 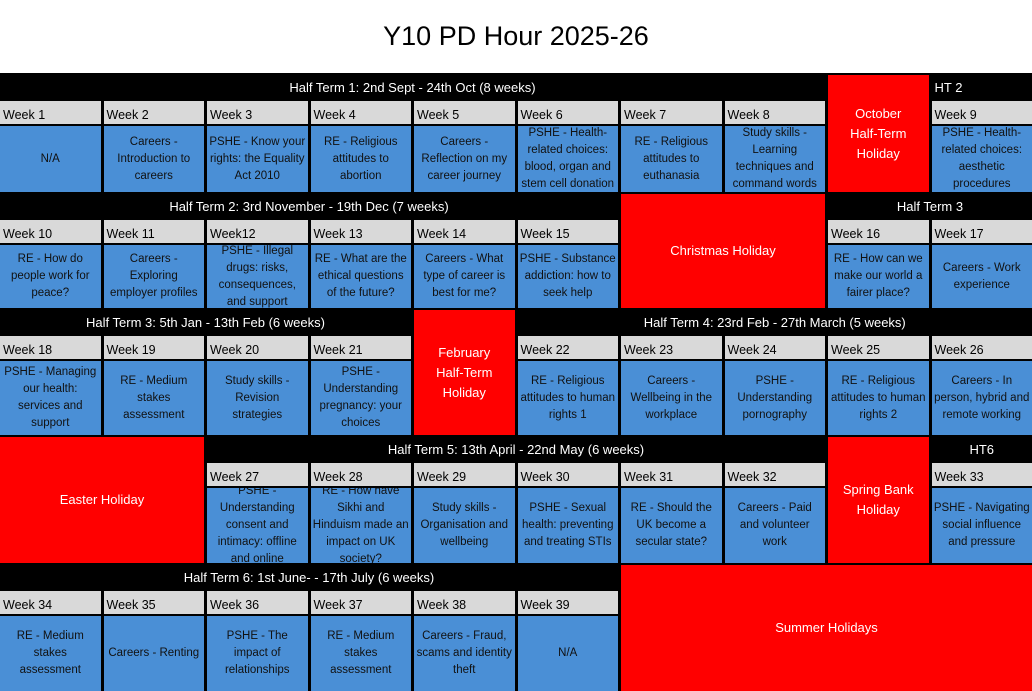 I want to click on summer-holiday-cell: Summer Holidays, so click(x=826, y=628).